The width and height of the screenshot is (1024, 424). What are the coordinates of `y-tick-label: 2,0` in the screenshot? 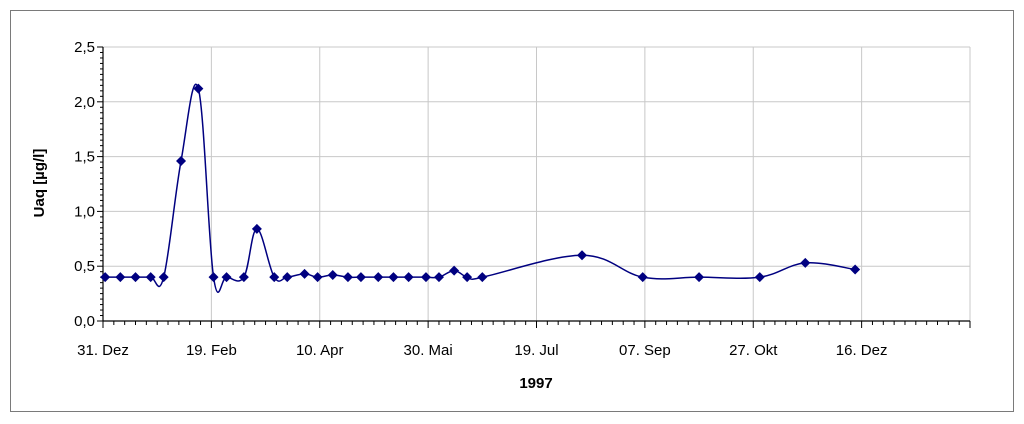 It's located at (84, 102).